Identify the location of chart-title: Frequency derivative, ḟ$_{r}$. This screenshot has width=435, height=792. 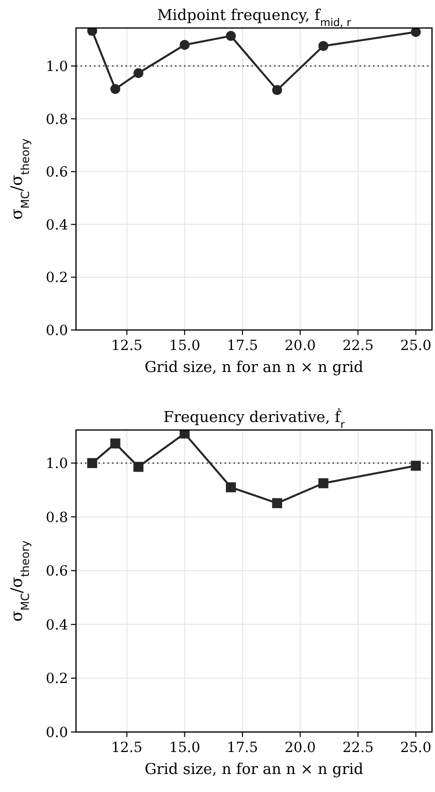
(254, 419).